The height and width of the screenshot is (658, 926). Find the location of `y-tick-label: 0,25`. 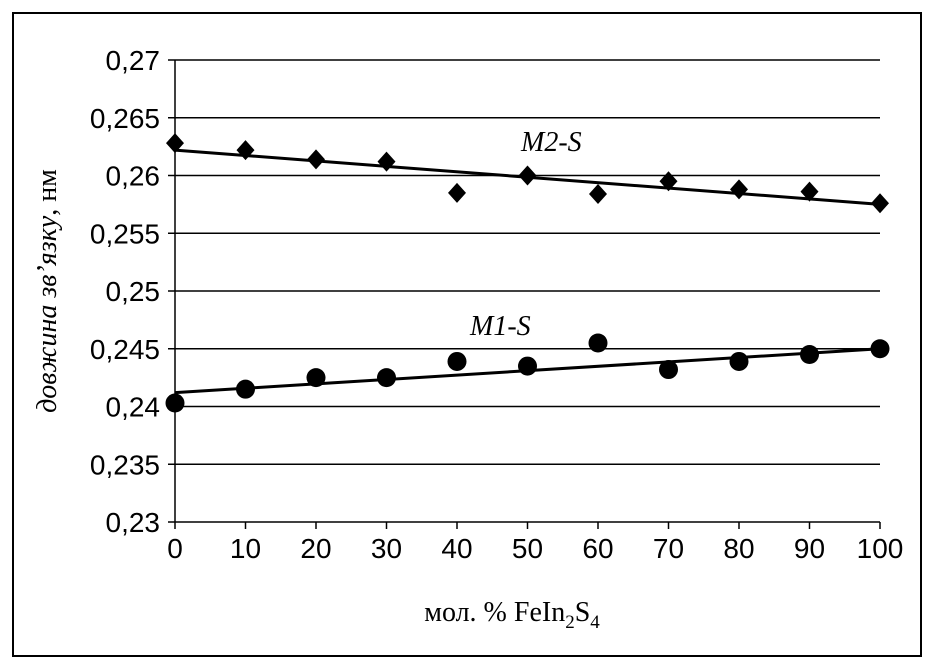

y-tick-label: 0,25 is located at coordinates (133, 291).